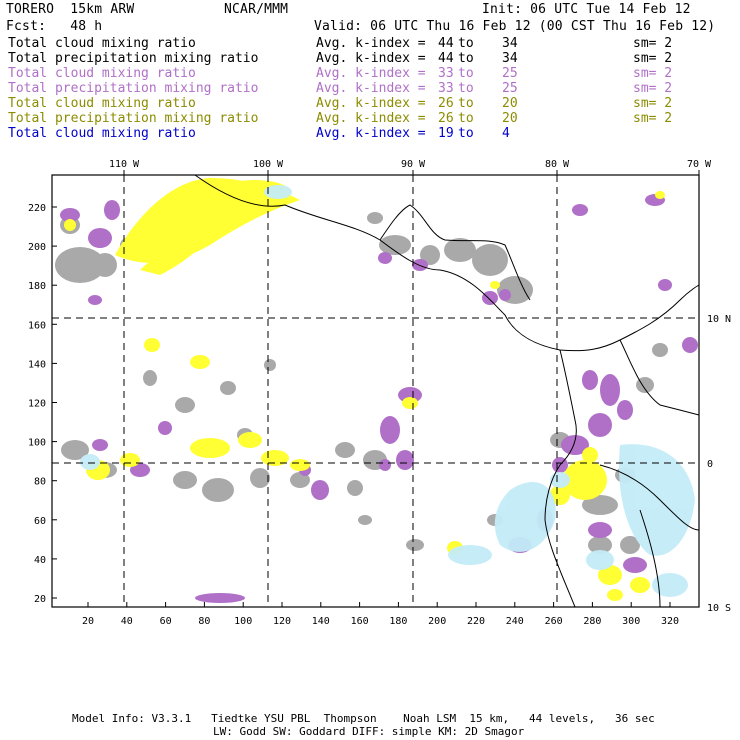 This screenshot has height=740, width=740. Describe the element at coordinates (40, 482) in the screenshot. I see `y-tick-label: 80` at that location.